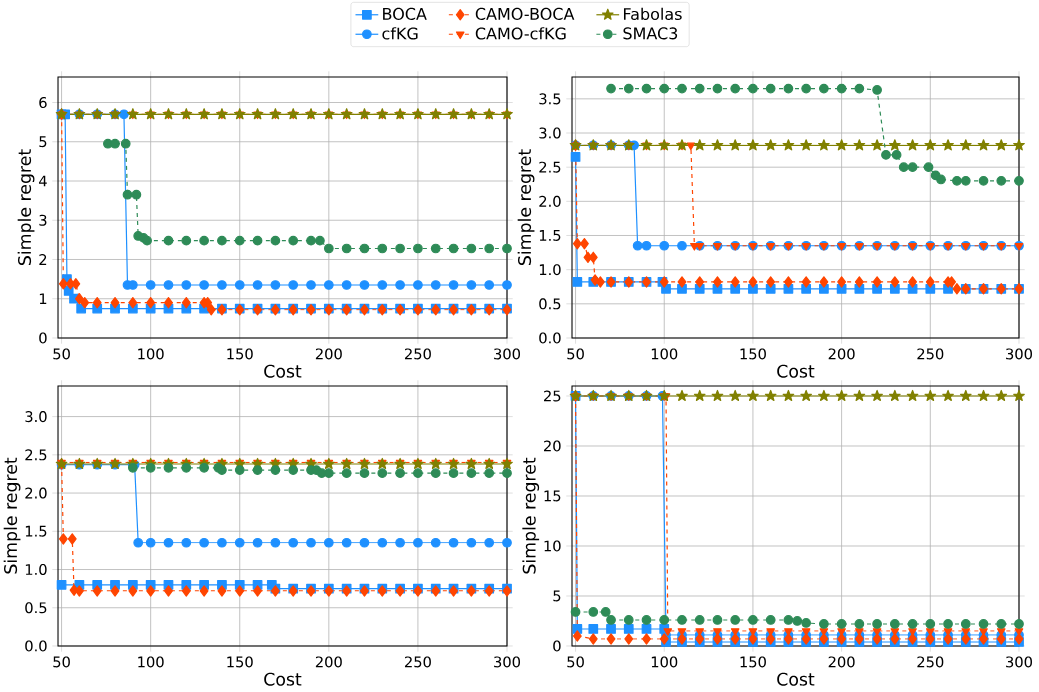  Describe the element at coordinates (525, 13) in the screenshot. I see `legend-label: CAMO-BOCA` at that location.